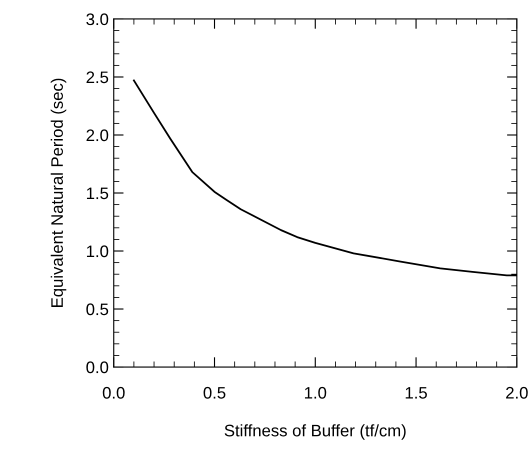 The height and width of the screenshot is (452, 529). I want to click on y-tick-label: 1.0, so click(97, 251).